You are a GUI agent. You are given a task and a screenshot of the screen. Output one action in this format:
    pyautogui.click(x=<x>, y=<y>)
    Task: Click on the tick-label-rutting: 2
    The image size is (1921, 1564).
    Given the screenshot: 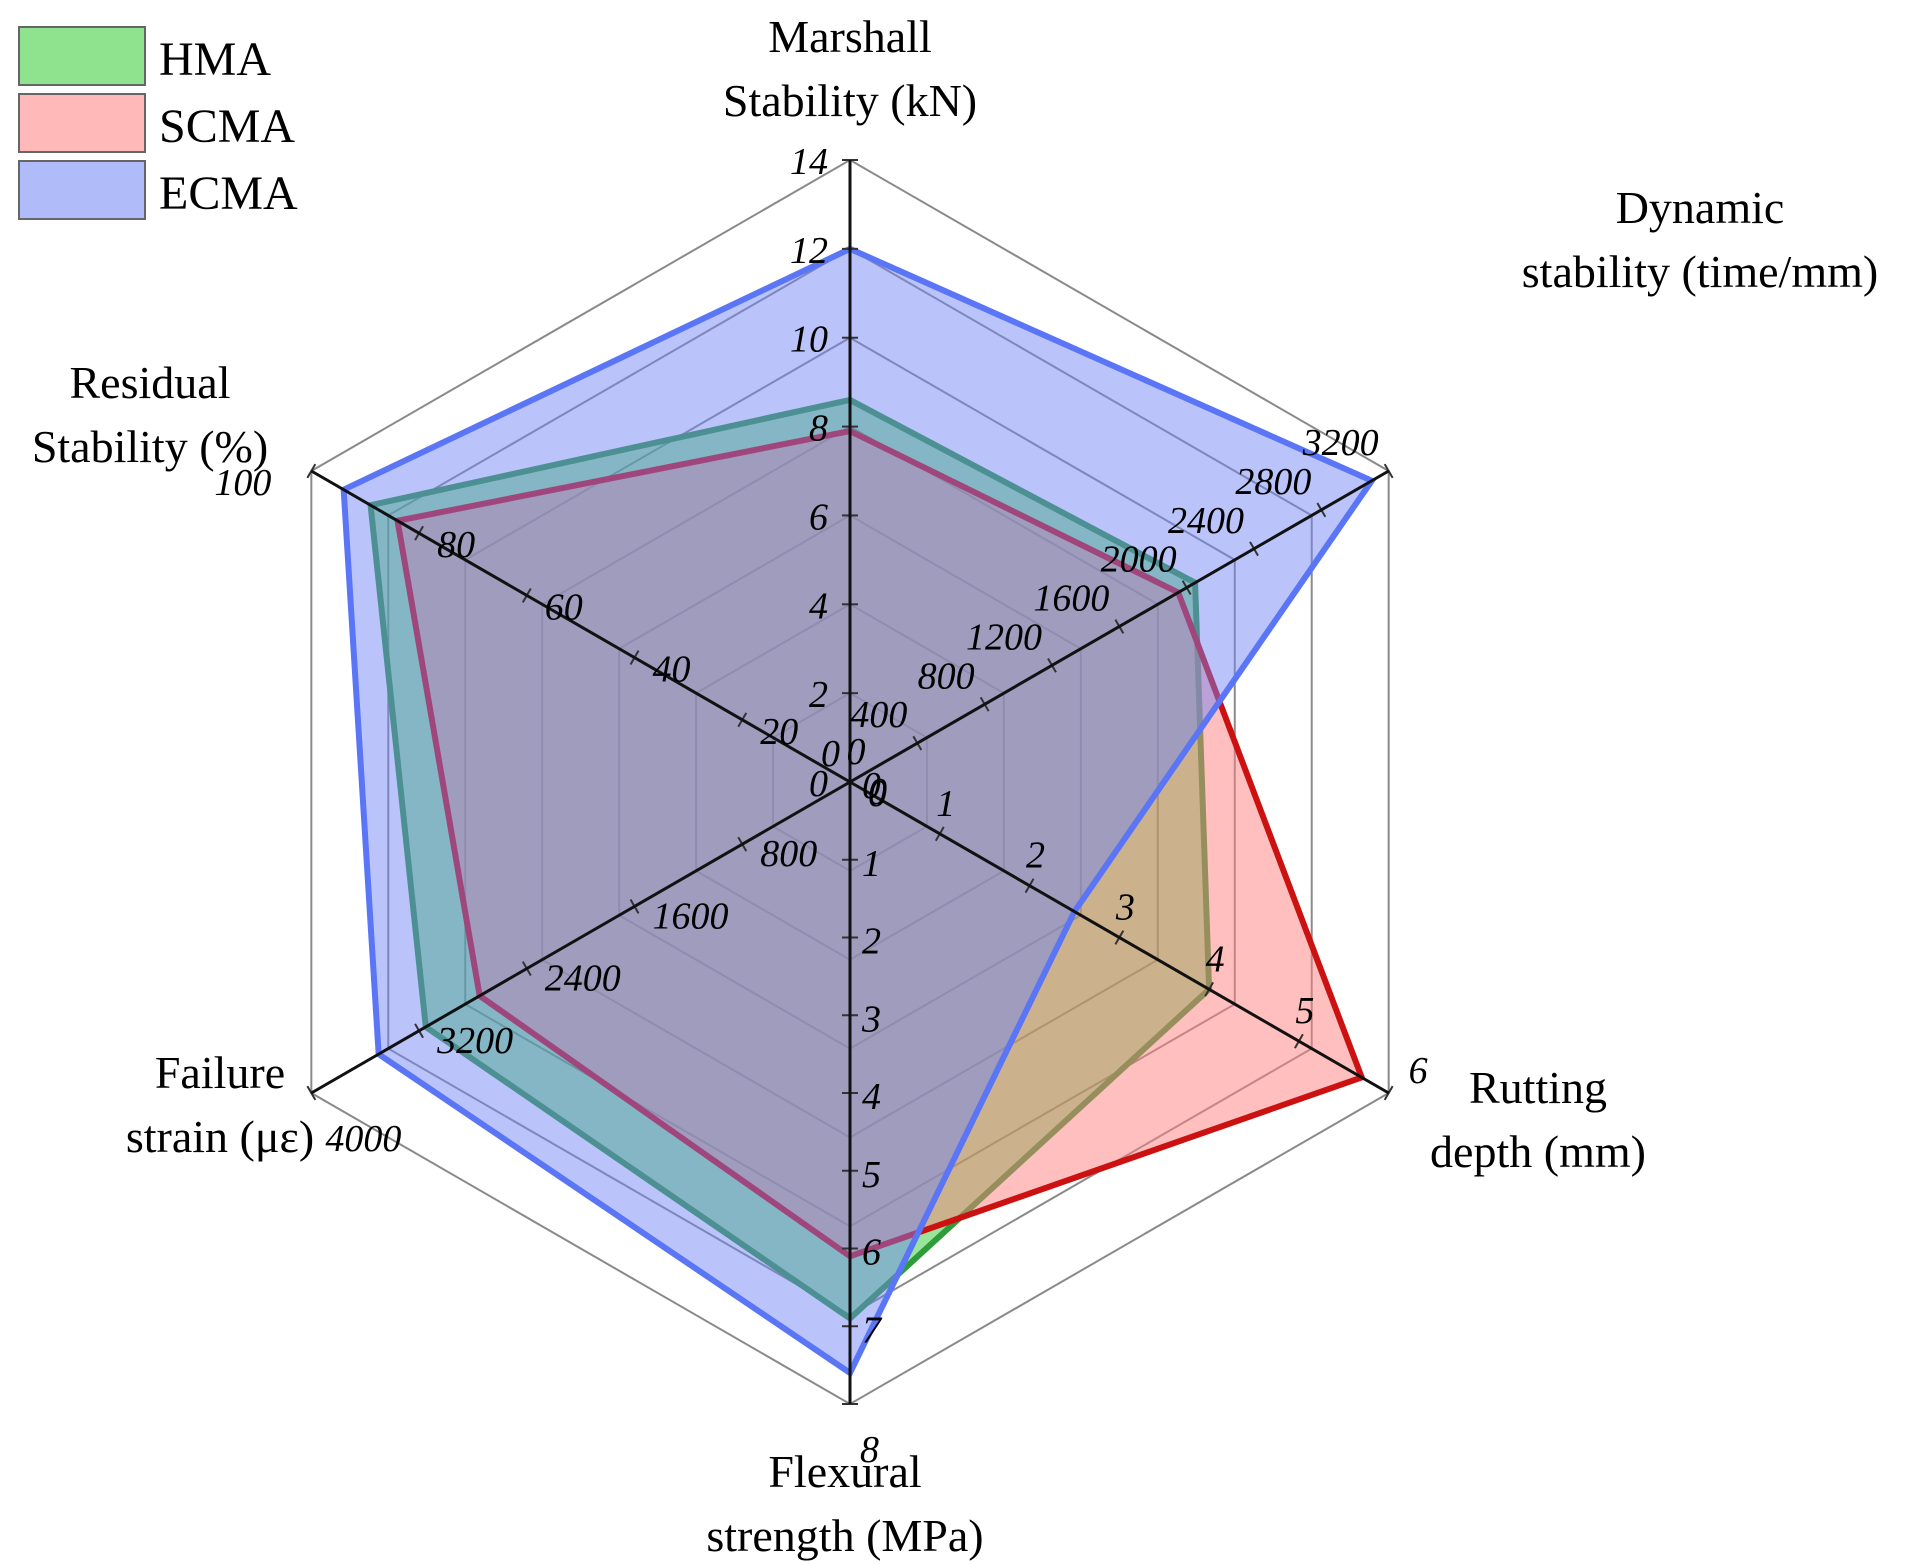 What is the action you would take?
    pyautogui.click(x=1035, y=856)
    